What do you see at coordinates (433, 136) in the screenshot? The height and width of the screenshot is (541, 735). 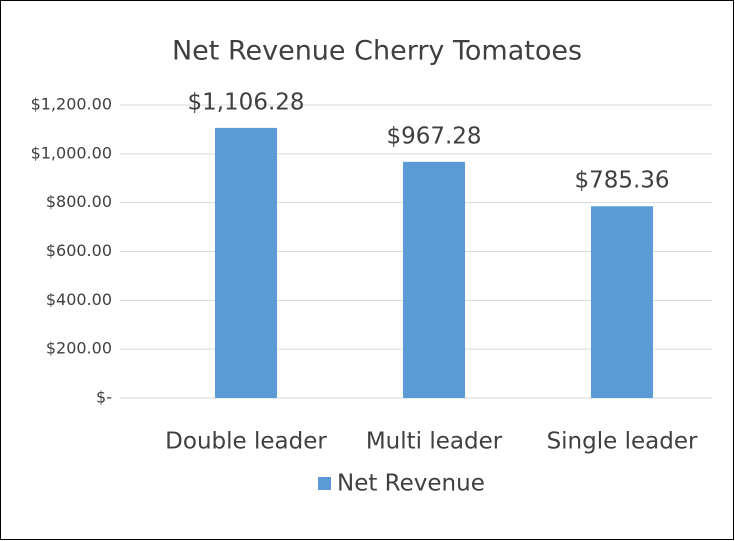 I see `data-label: $967.28` at bounding box center [433, 136].